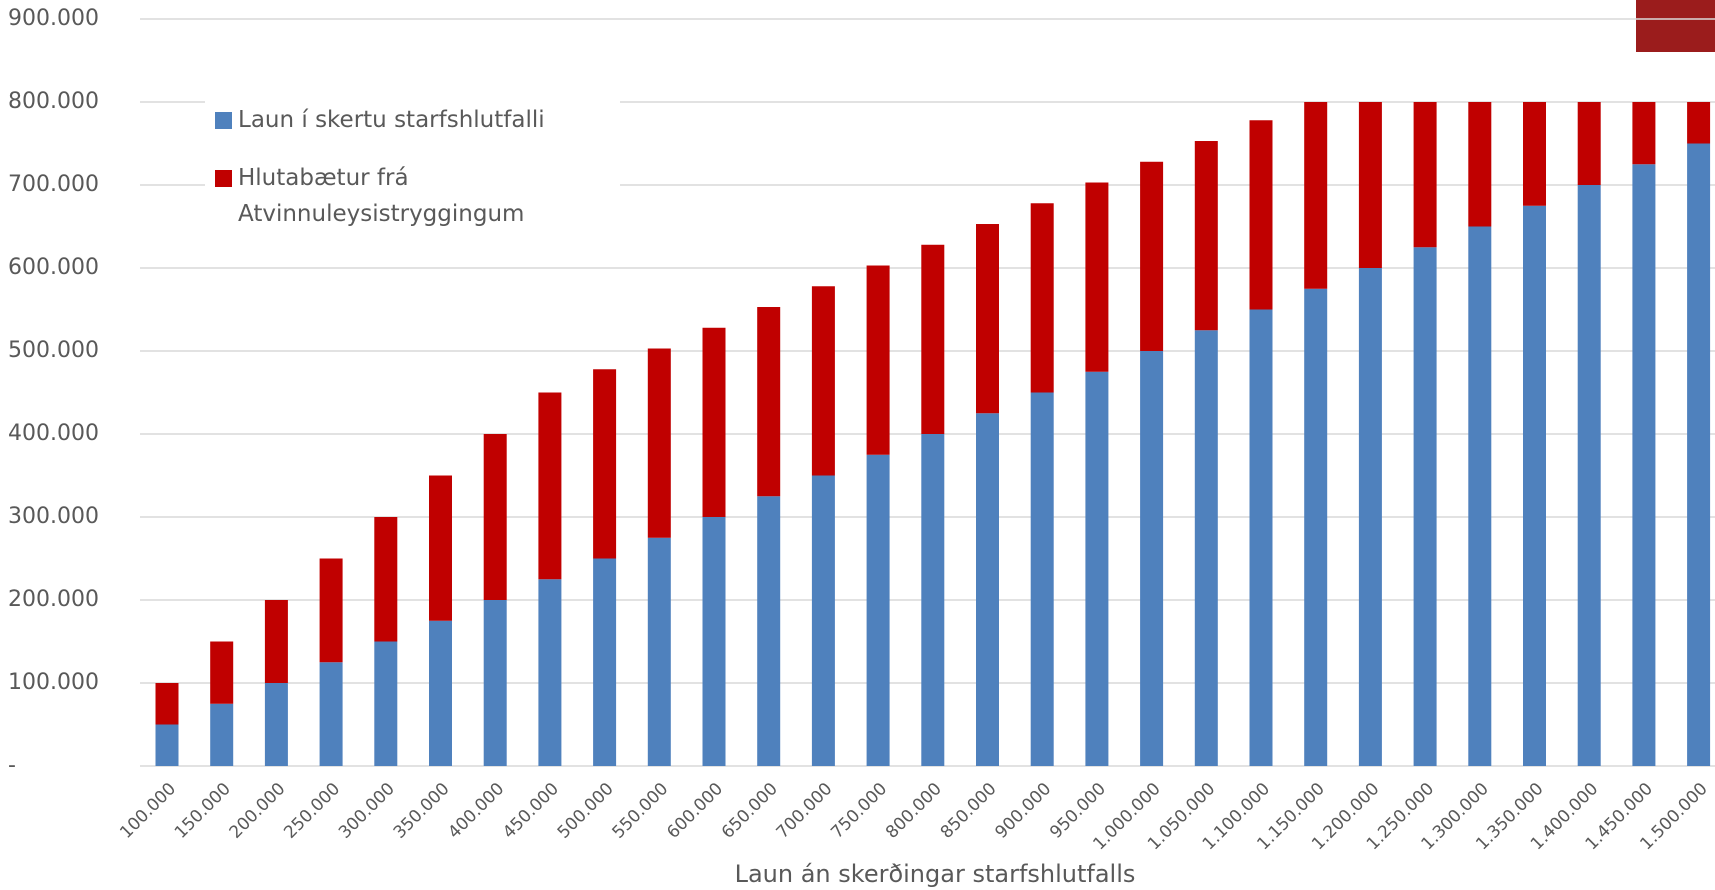 Image resolution: width=1715 pixels, height=890 pixels. Describe the element at coordinates (381, 196) in the screenshot. I see `legend-label: Hlutabætur frá Atvinnuleysistryggingum` at that location.